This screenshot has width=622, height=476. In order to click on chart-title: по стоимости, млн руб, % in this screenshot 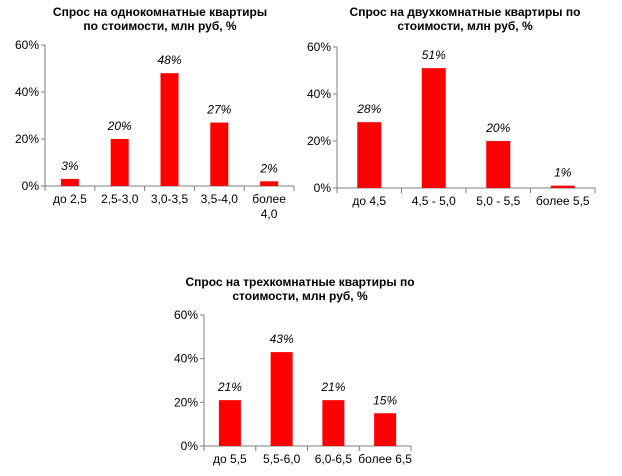, I will do `click(160, 26)`.